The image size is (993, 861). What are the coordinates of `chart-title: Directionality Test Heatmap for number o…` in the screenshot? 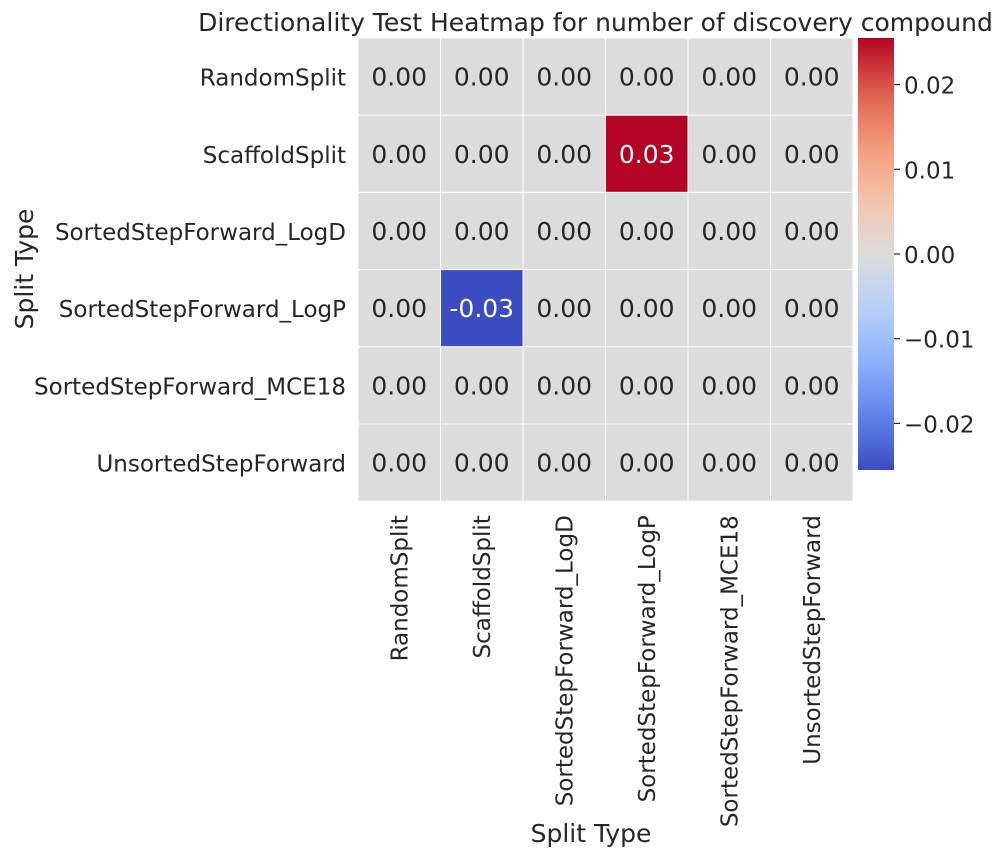 It's located at (595, 22).